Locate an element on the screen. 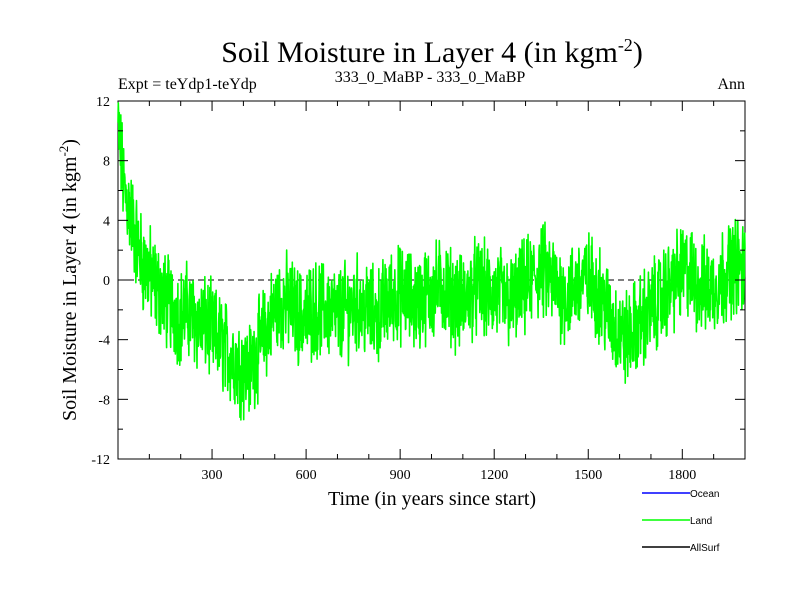 This screenshot has width=800, height=600. x-tick-label: 900 is located at coordinates (400, 475).